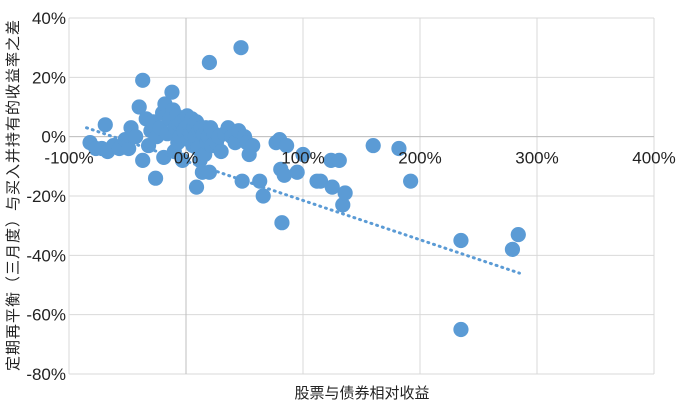  Describe the element at coordinates (46, 255) in the screenshot. I see `y-tick-label: -40%` at that location.